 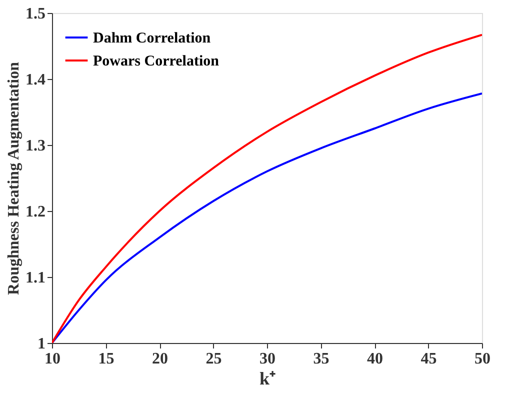 I want to click on y-tick-label: 1.3, so click(x=36, y=146).